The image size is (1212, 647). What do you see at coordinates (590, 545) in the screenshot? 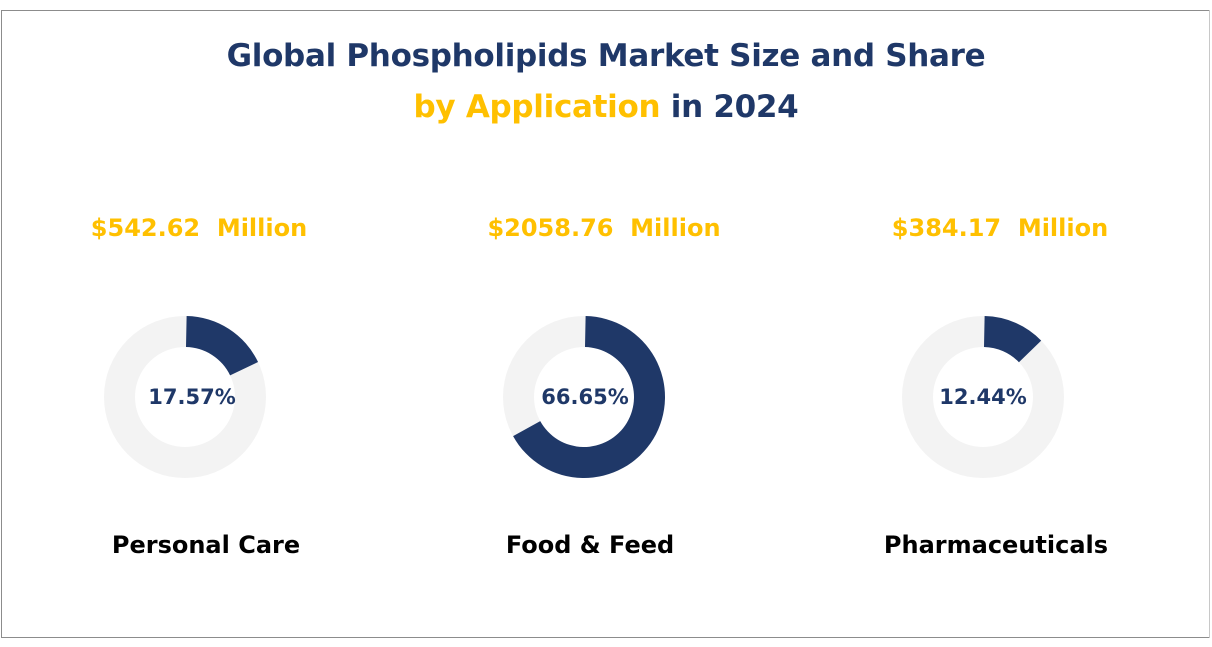
I see `category-label-food-feed: Food & Feed` at bounding box center [590, 545].